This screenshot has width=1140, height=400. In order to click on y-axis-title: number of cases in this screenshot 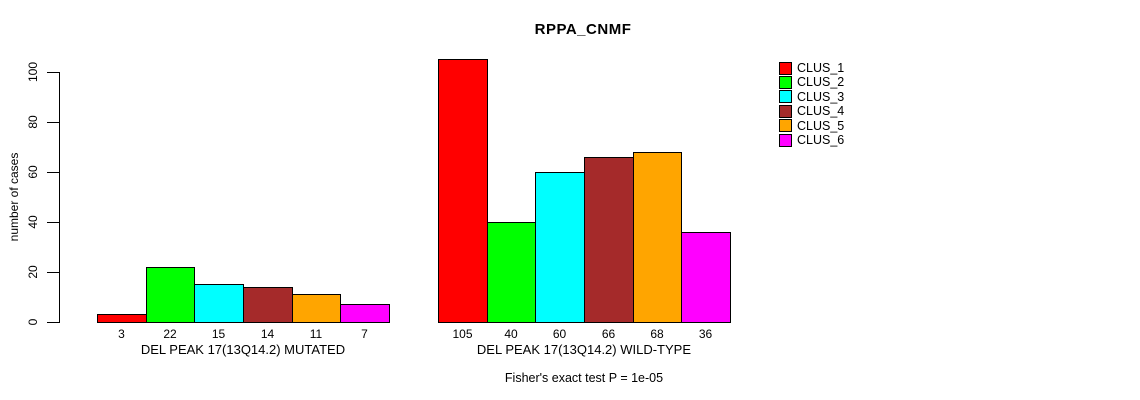, I will do `click(14, 197)`.